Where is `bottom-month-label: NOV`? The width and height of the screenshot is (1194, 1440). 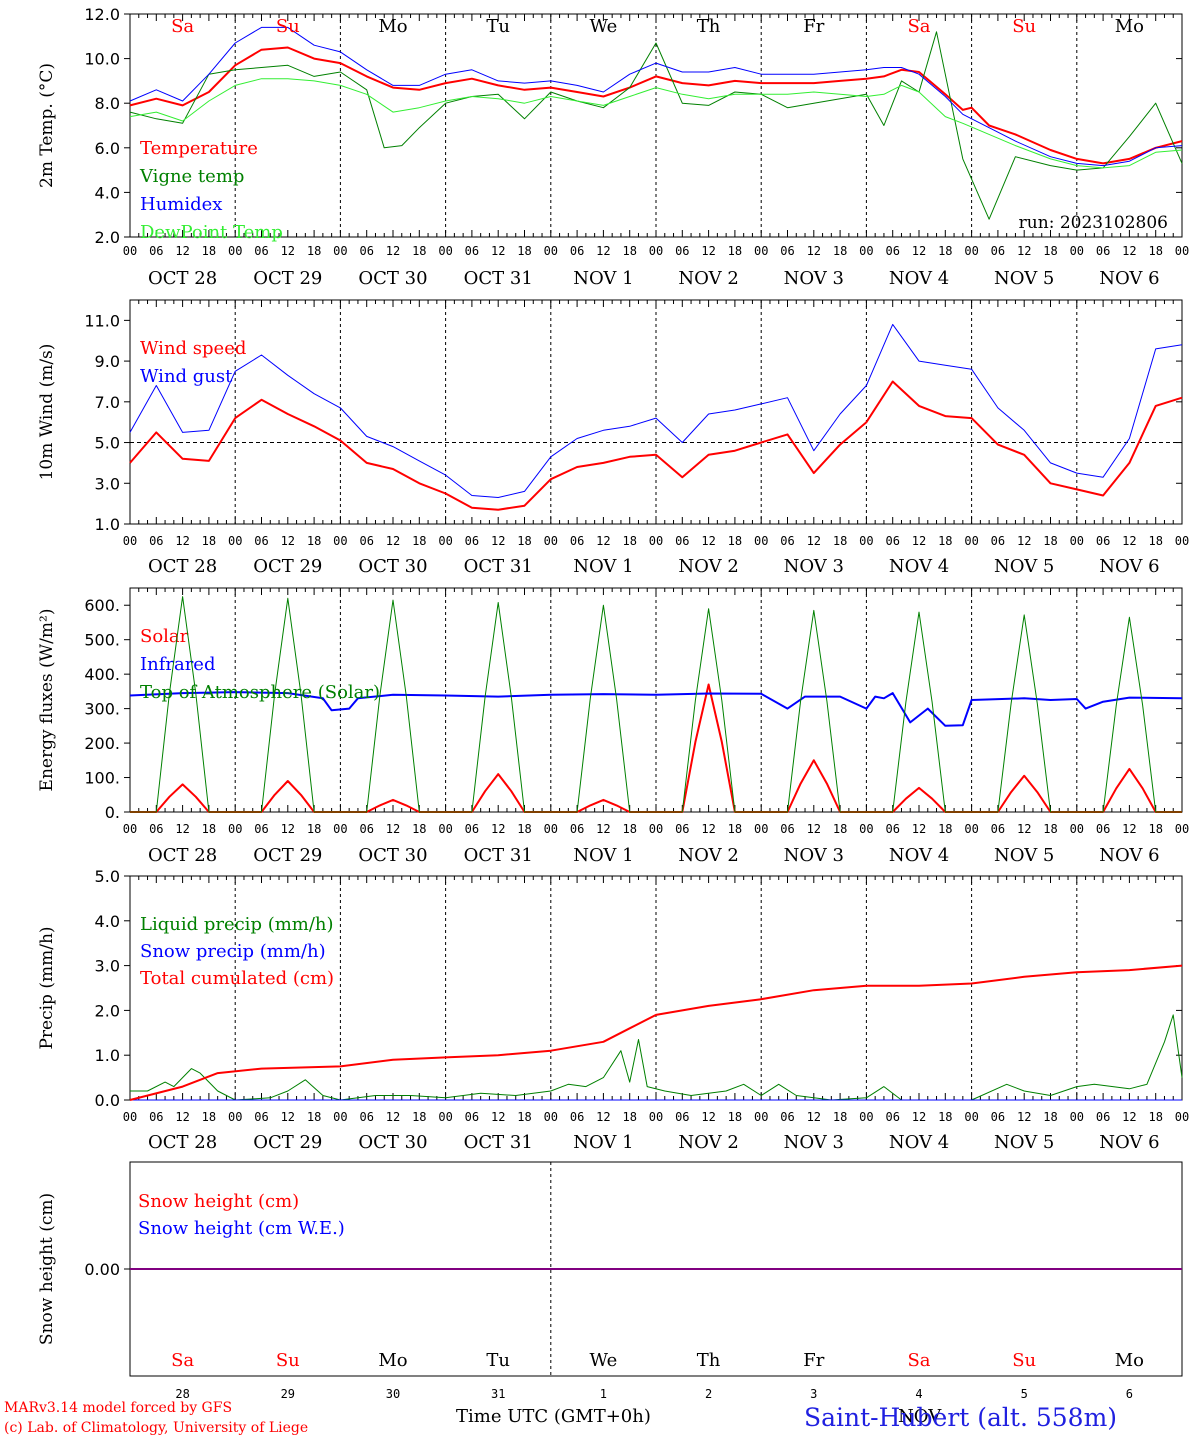
bottom-month-label: NOV is located at coordinates (920, 1416).